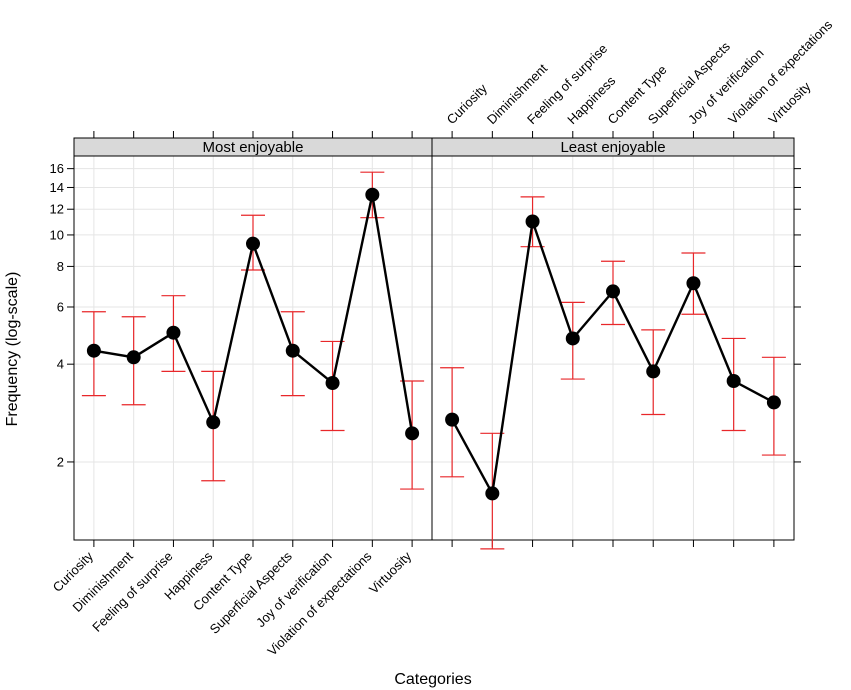  Describe the element at coordinates (60, 461) in the screenshot. I see `y-tick-label: 2` at that location.